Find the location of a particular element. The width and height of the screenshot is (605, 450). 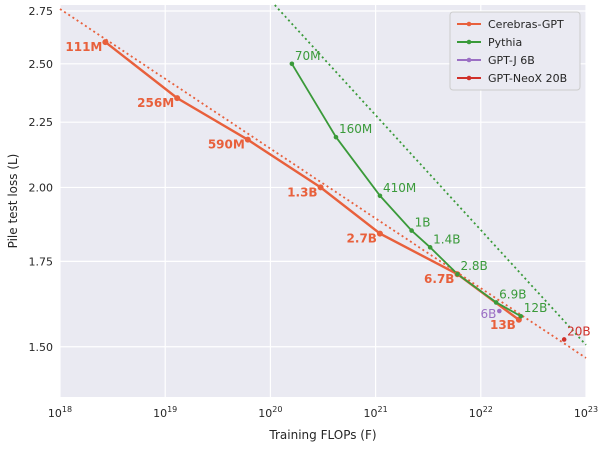

point-label: 20B is located at coordinates (579, 331).